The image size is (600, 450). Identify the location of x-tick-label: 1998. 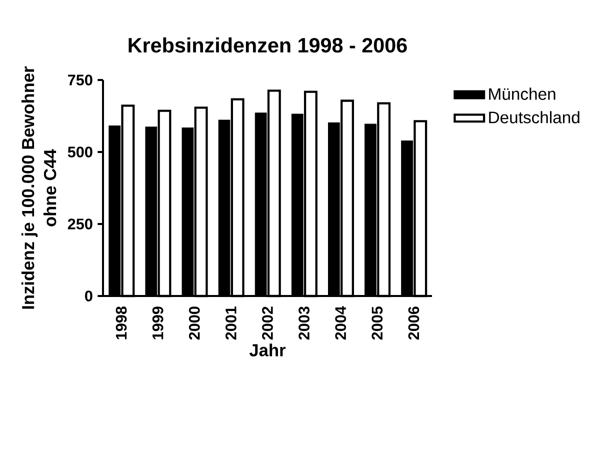
(121, 323).